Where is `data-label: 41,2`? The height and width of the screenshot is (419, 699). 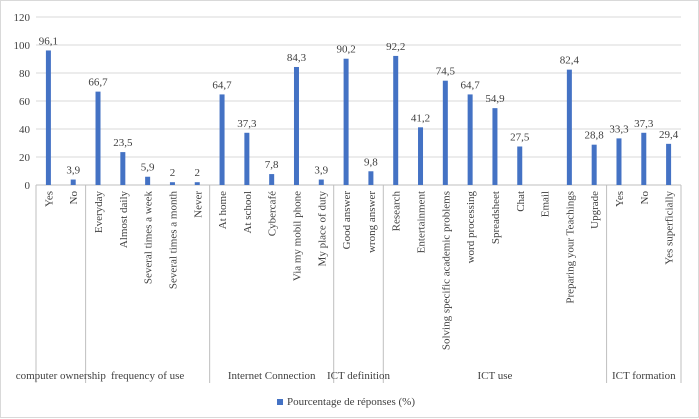
data-label: 41,2 is located at coordinates (420, 118).